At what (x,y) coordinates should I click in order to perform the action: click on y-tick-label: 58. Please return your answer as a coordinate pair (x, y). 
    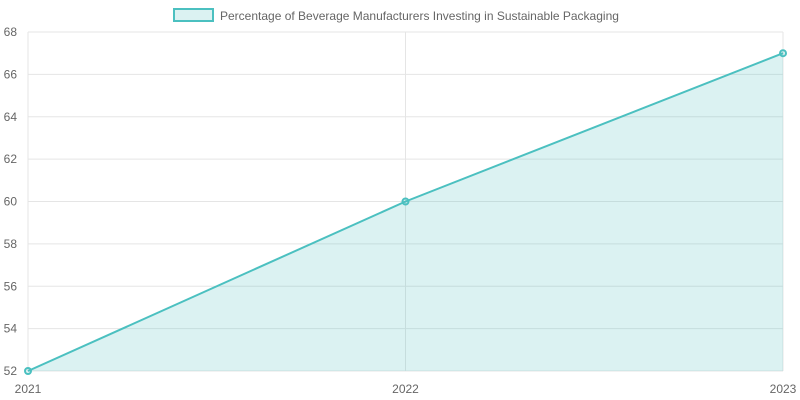
    Looking at the image, I should click on (11, 244).